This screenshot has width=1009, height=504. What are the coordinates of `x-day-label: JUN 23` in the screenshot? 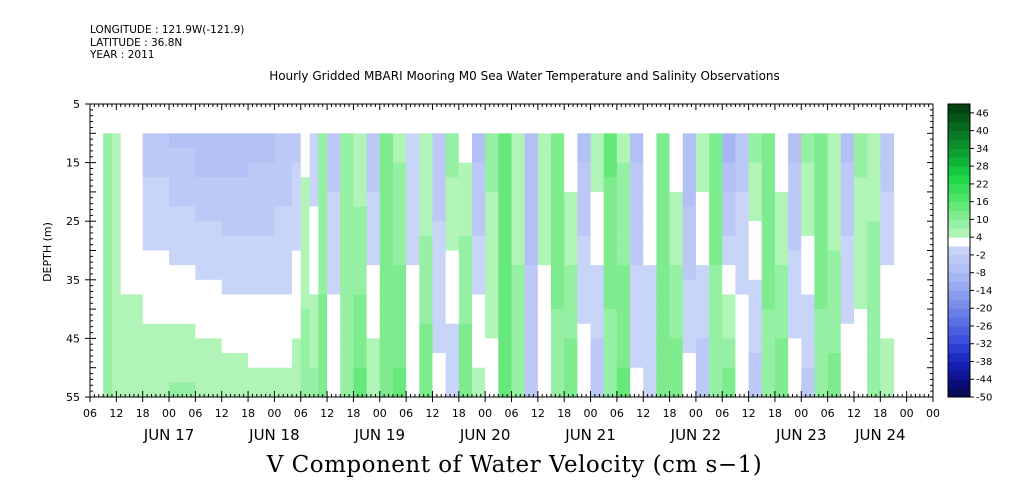 It's located at (800, 435).